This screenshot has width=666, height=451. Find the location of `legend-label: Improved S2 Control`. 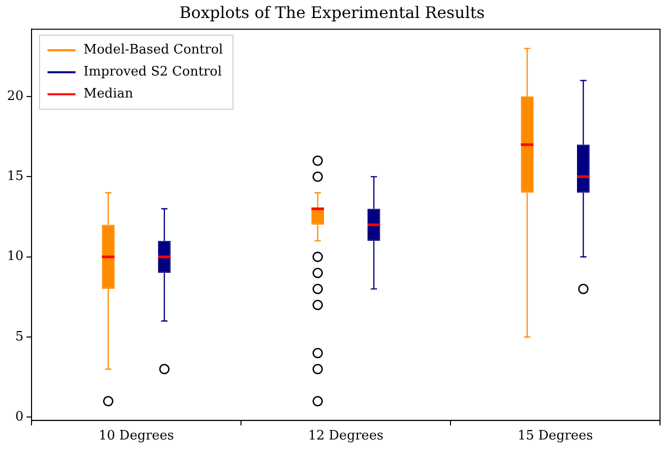

legend-label: Improved S2 Control is located at coordinates (153, 72).